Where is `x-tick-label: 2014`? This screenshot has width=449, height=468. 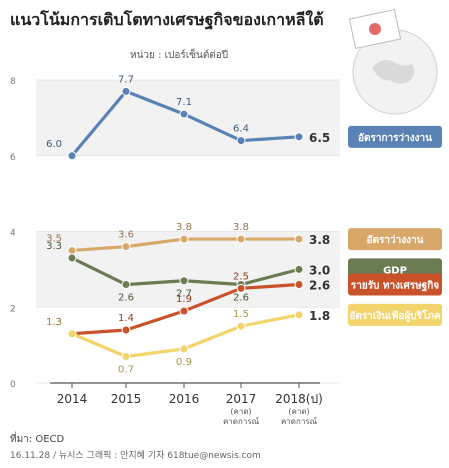
x-tick-label: 2014 is located at coordinates (72, 399).